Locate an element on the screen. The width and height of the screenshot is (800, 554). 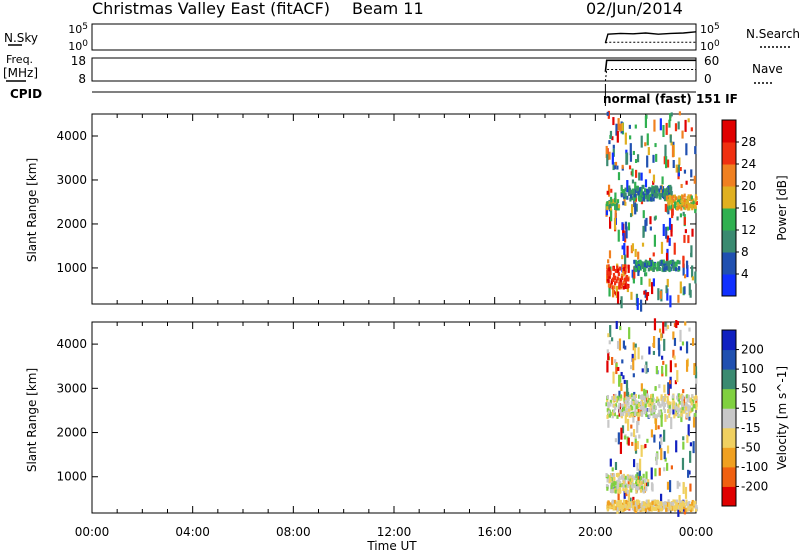
power-colorbar-segment is located at coordinates (729, 241).